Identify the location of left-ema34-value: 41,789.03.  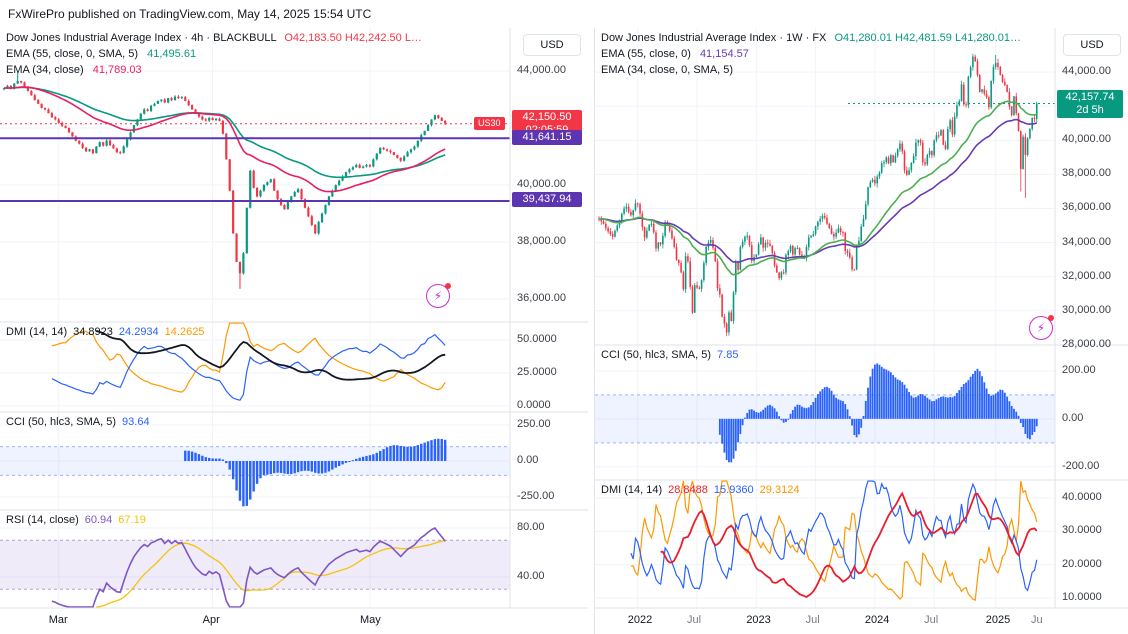
(117, 70).